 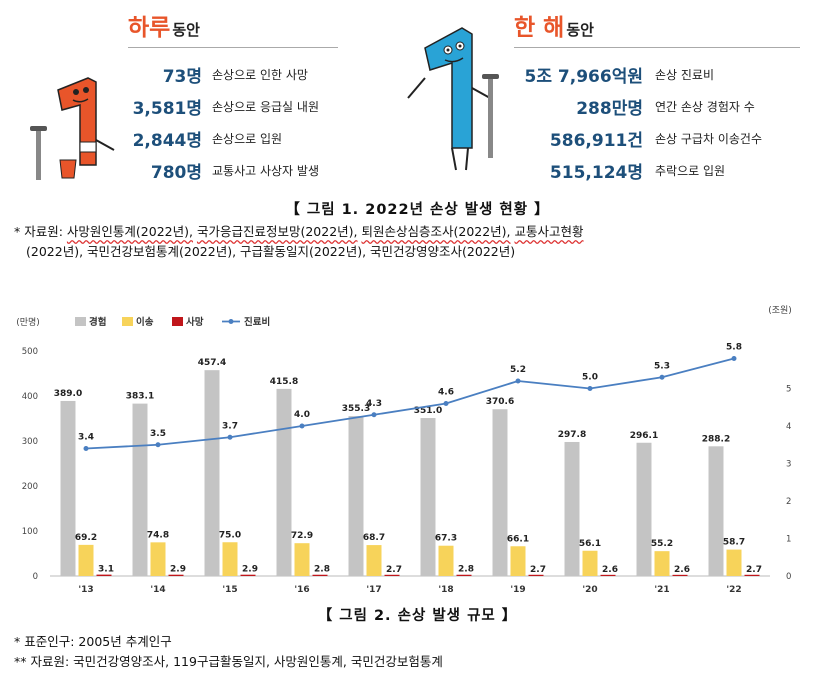 What do you see at coordinates (35, 577) in the screenshot?
I see `left-axis-tick: 0` at bounding box center [35, 577].